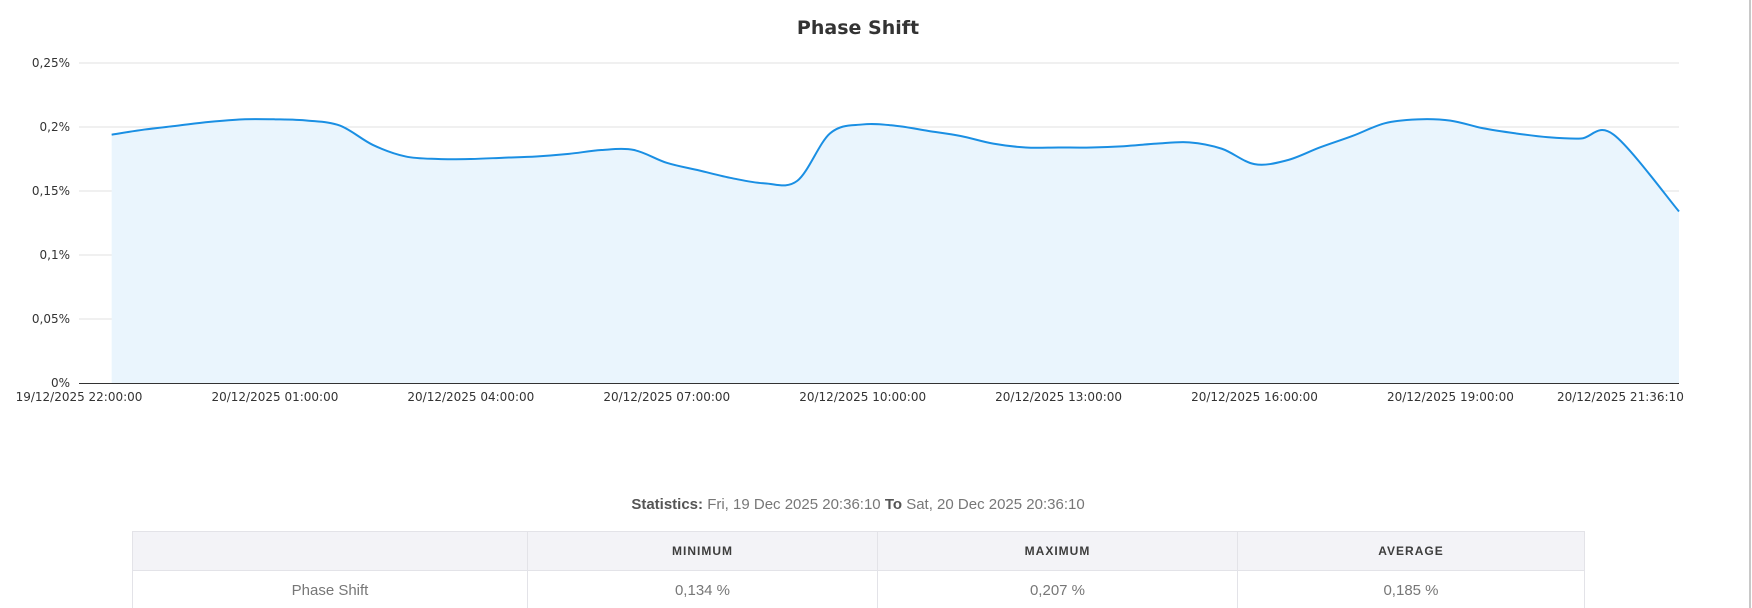 The image size is (1752, 608). Describe the element at coordinates (1620, 397) in the screenshot. I see `x-tick-label: 20/12/2025 21:36:10` at that location.